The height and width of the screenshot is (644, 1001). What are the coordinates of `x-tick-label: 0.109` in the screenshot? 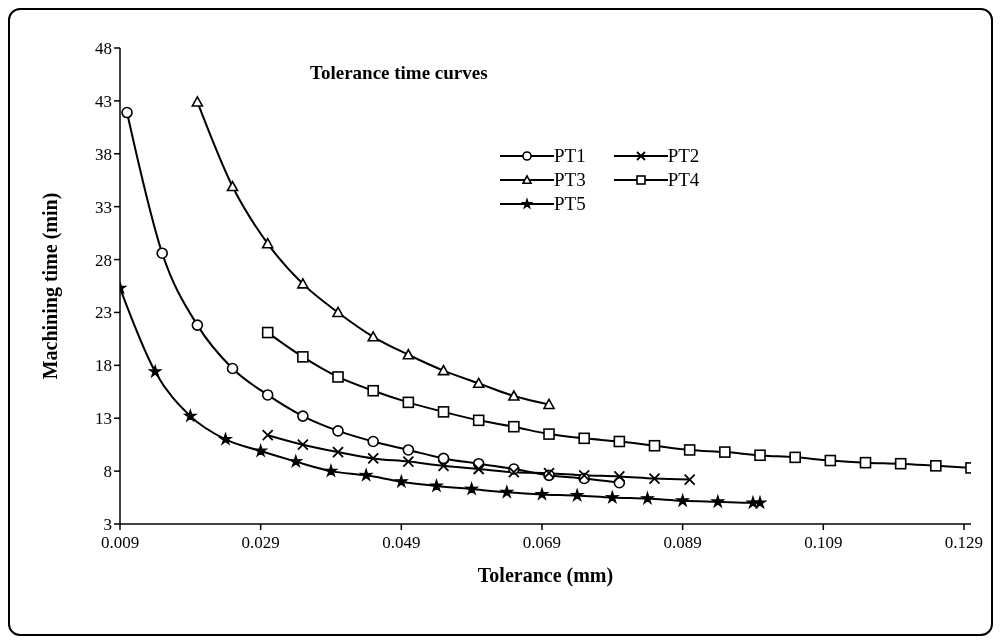 It's located at (823, 543).